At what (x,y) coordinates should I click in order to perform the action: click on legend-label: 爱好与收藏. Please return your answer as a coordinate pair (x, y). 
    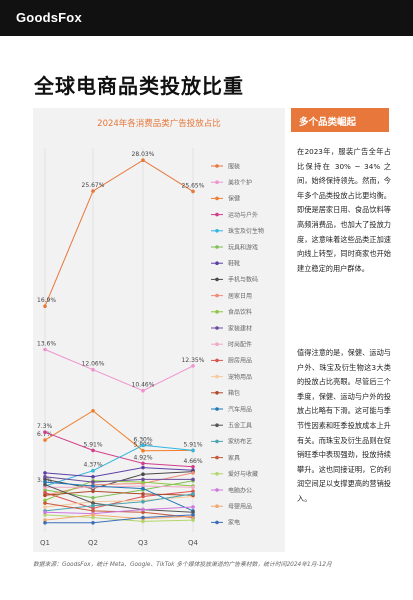
    Looking at the image, I should click on (243, 474).